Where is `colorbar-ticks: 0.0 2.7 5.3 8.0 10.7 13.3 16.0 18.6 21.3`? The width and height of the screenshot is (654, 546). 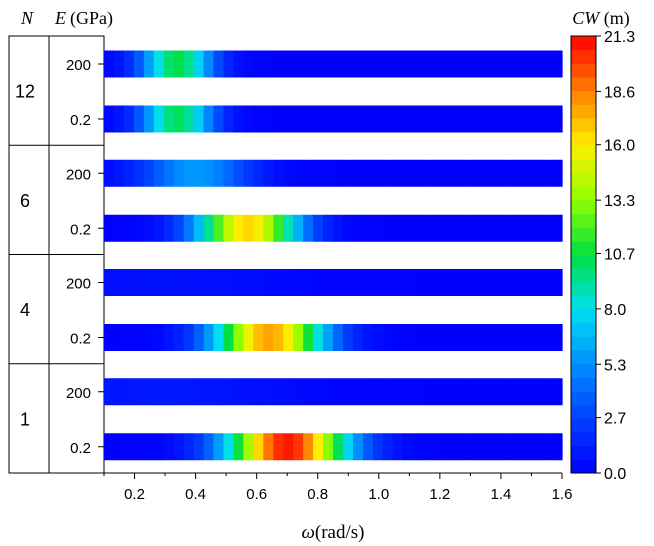
colorbar-ticks: 0.0 2.7 5.3 8.0 10.7 13.3 16.0 18.6 21.3 is located at coordinates (615, 256).